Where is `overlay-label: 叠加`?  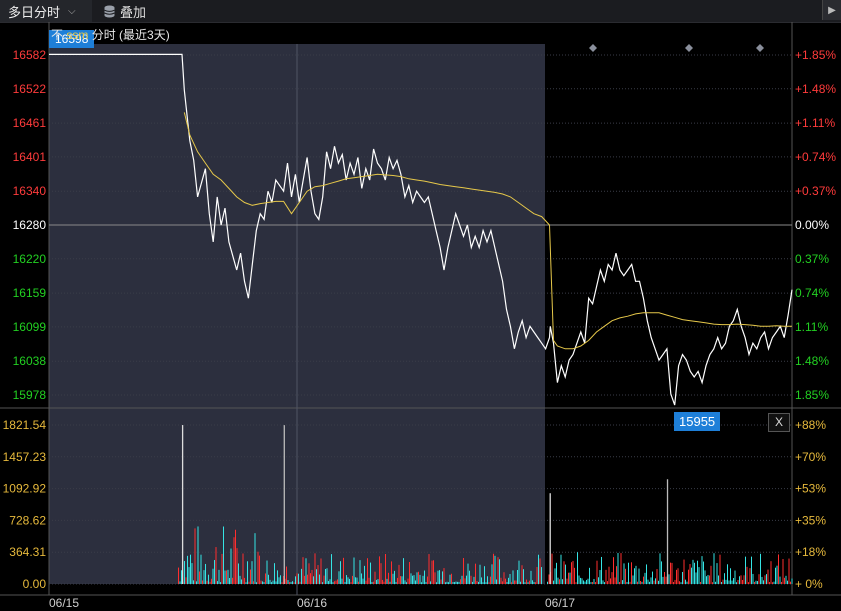 overlay-label: 叠加 is located at coordinates (133, 12).